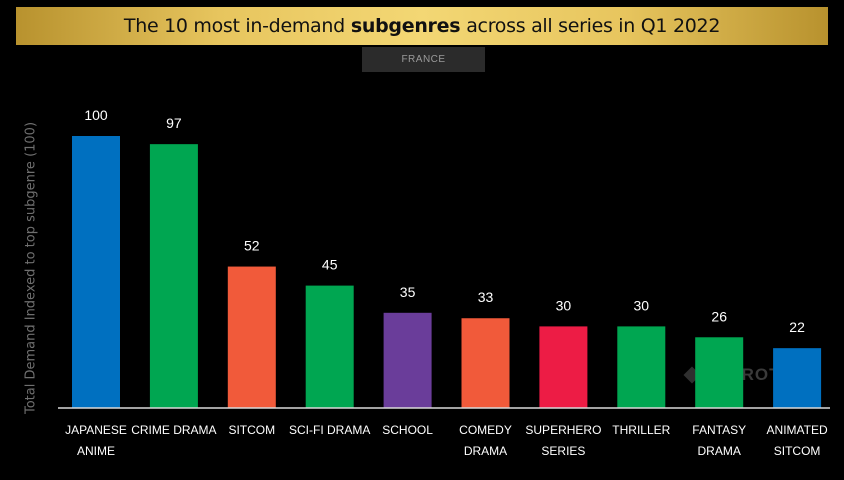 This screenshot has height=480, width=844. Describe the element at coordinates (593, 26) in the screenshot. I see `title-suffix: across all series in Q1 2022` at that location.